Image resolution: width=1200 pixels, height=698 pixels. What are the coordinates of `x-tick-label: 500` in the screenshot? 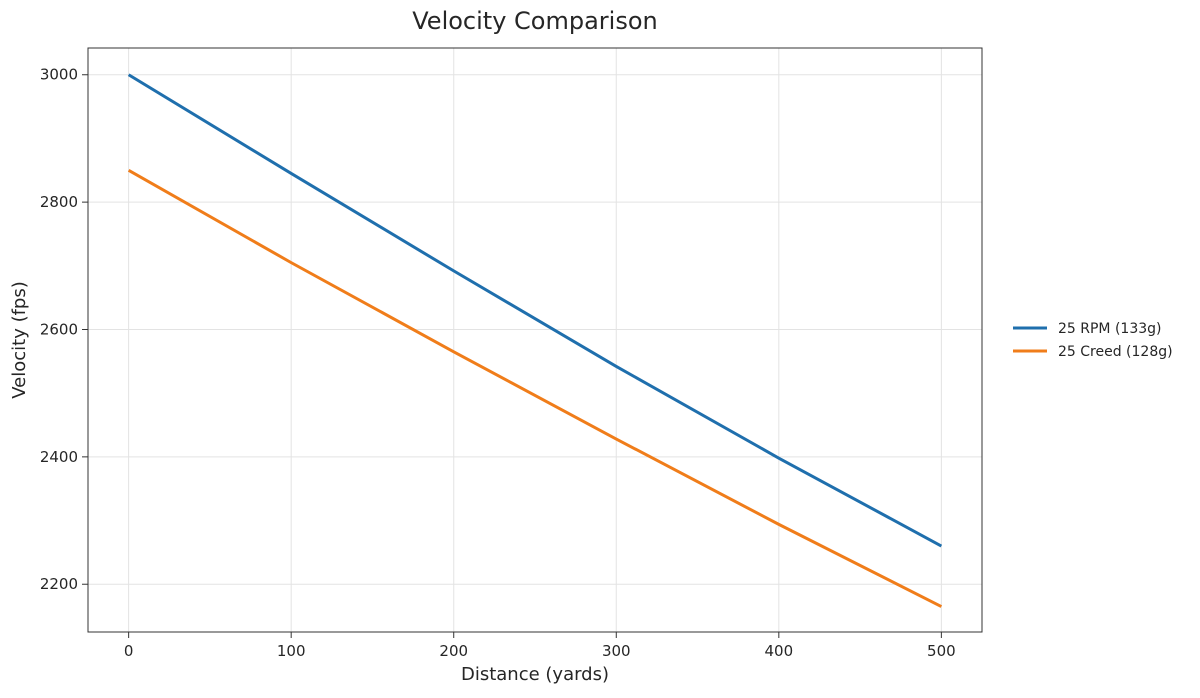 It's located at (941, 651).